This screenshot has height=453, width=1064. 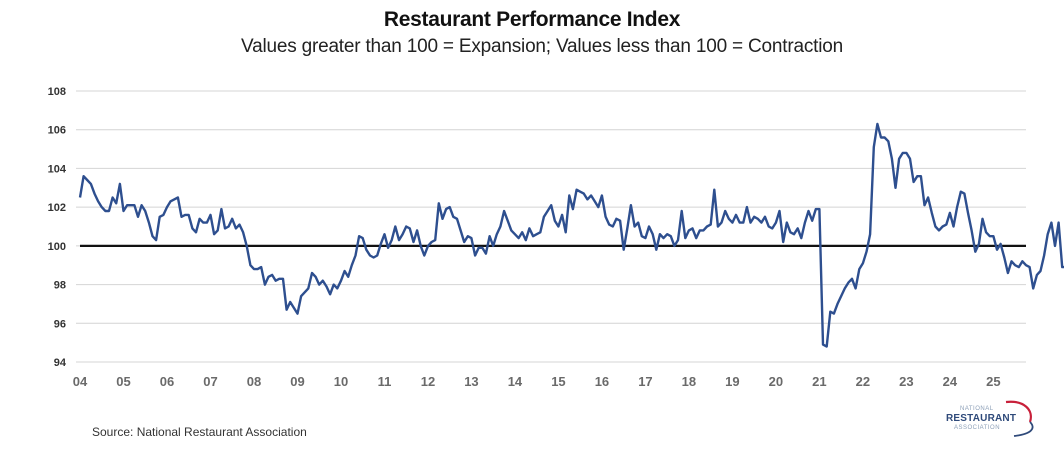 I want to click on y-tick-label: 94, so click(x=60, y=363).